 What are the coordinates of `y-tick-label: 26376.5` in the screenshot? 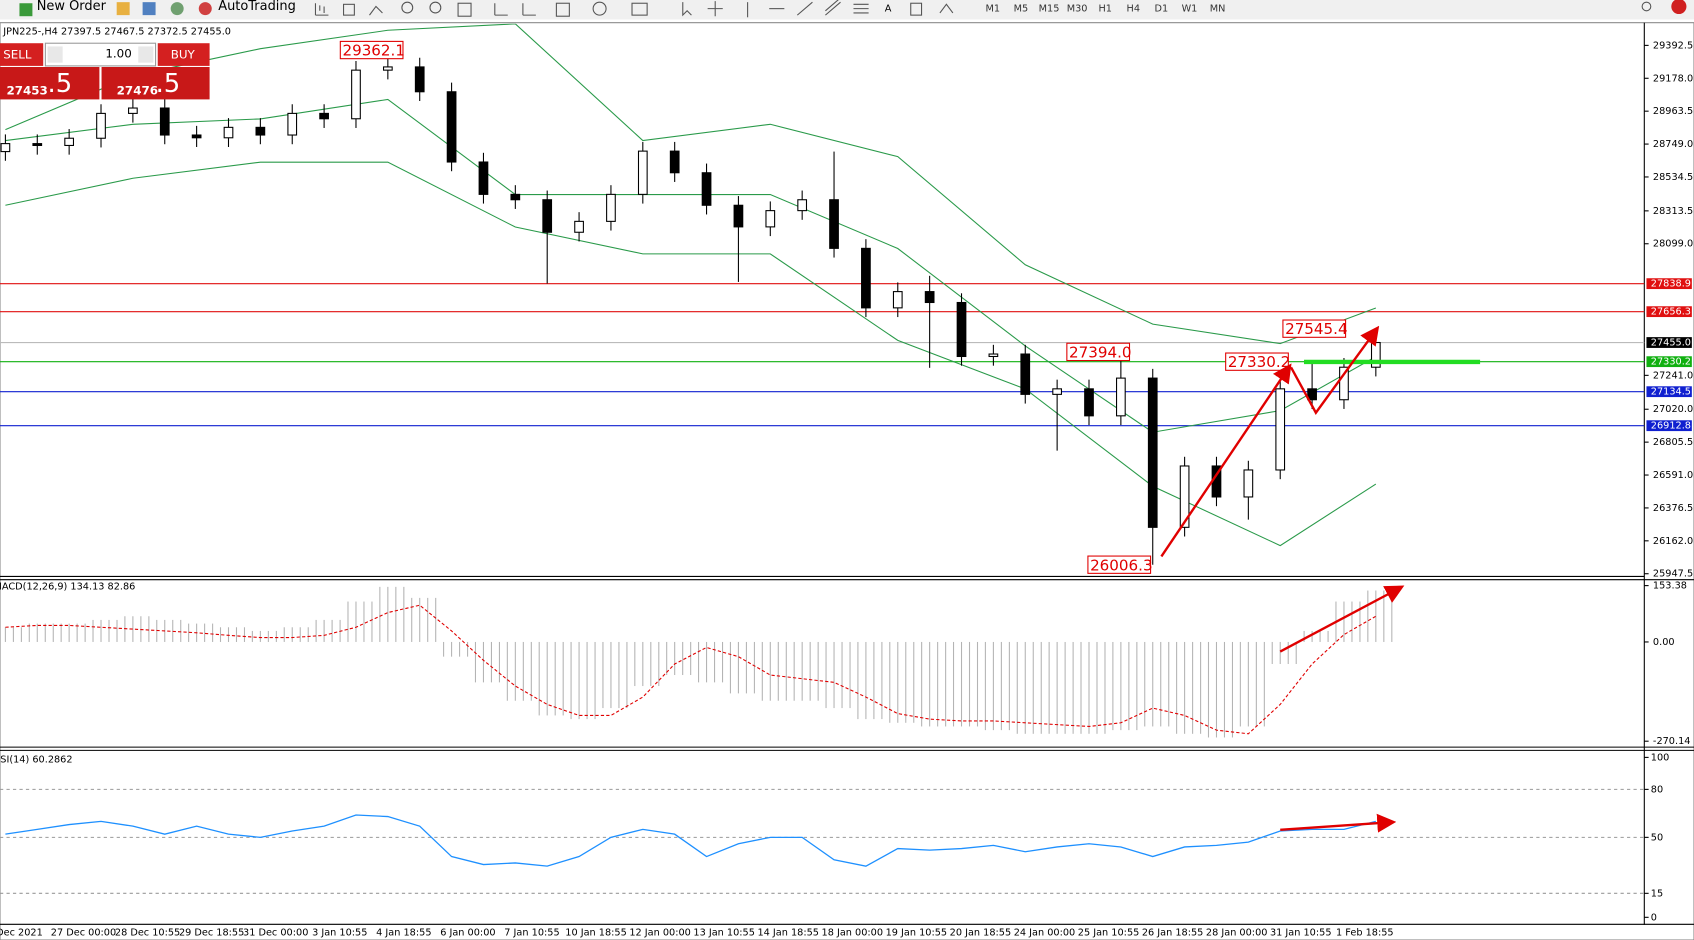 It's located at (1673, 508).